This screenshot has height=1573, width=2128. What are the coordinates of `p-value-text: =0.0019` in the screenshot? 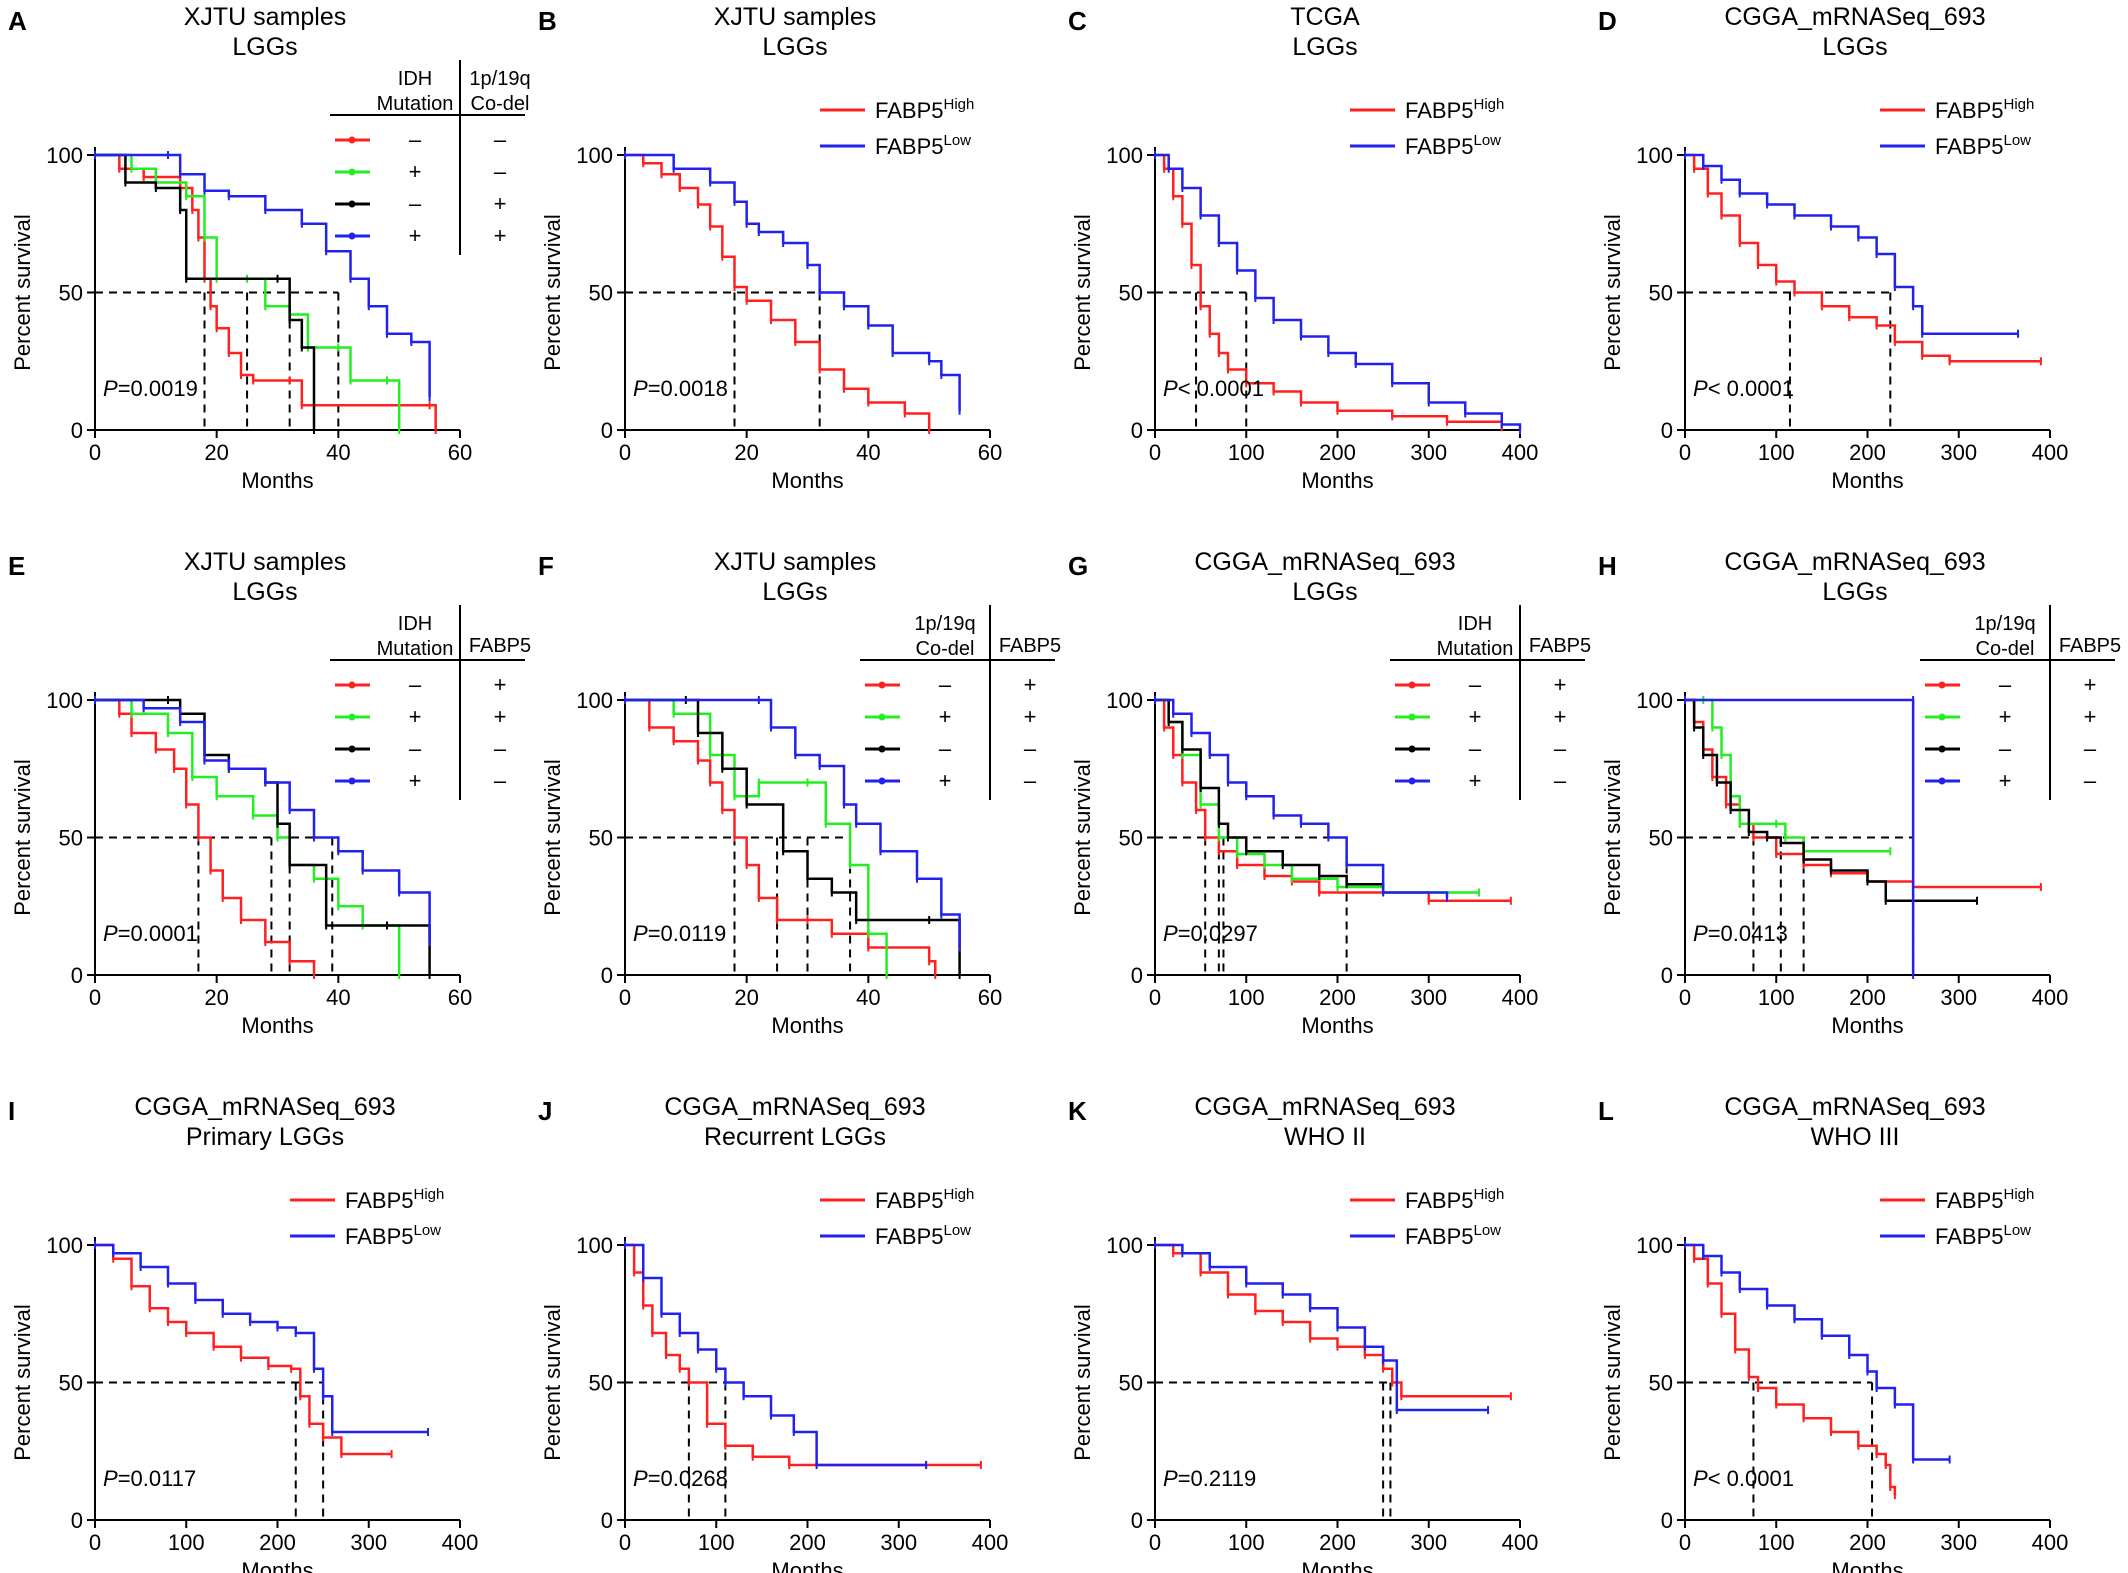 It's located at (158, 388).